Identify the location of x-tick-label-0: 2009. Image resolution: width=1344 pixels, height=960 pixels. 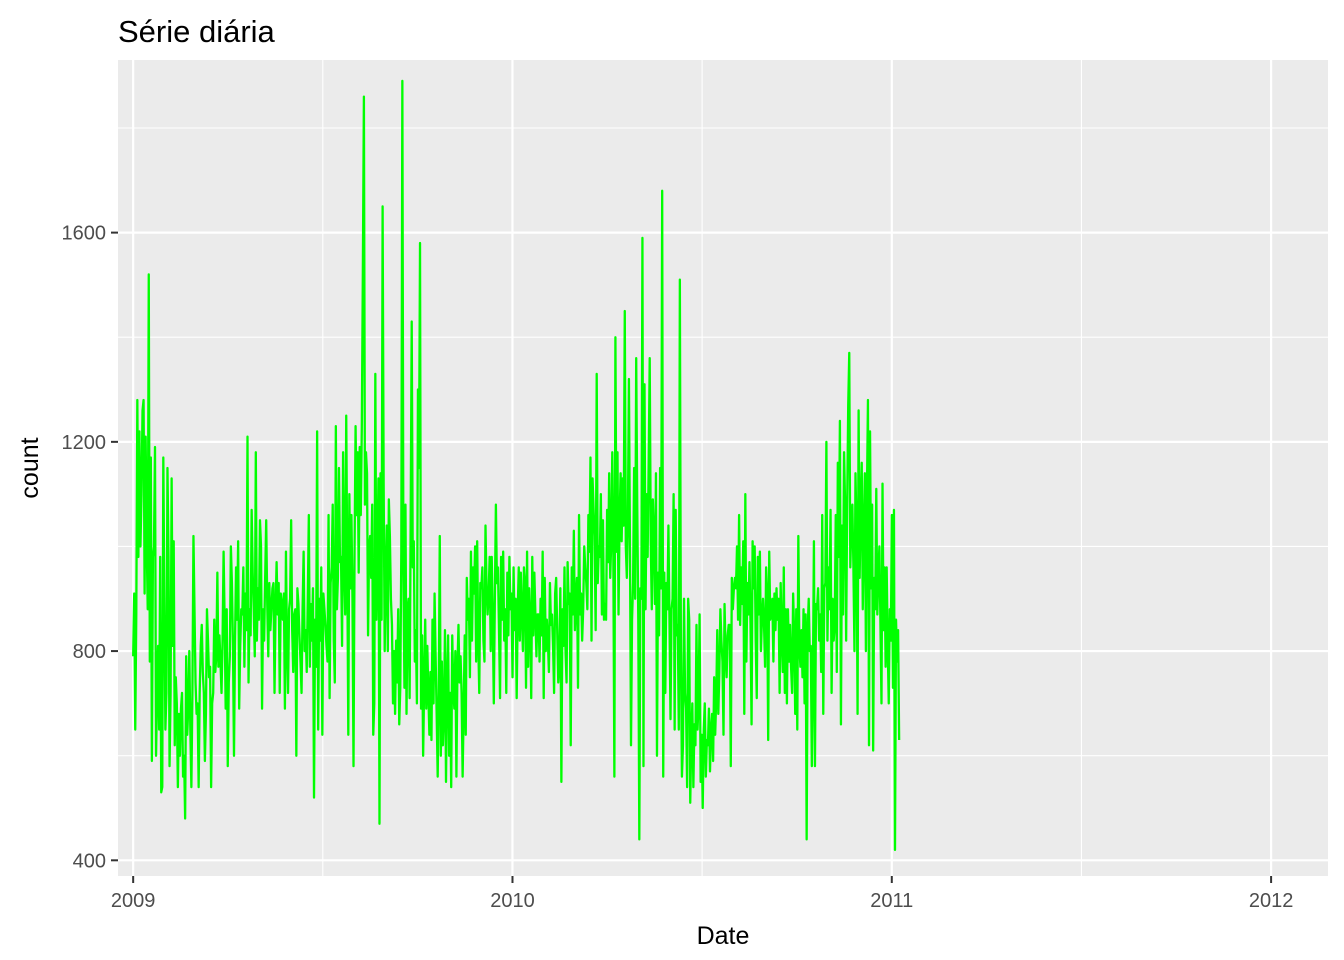
(133, 901).